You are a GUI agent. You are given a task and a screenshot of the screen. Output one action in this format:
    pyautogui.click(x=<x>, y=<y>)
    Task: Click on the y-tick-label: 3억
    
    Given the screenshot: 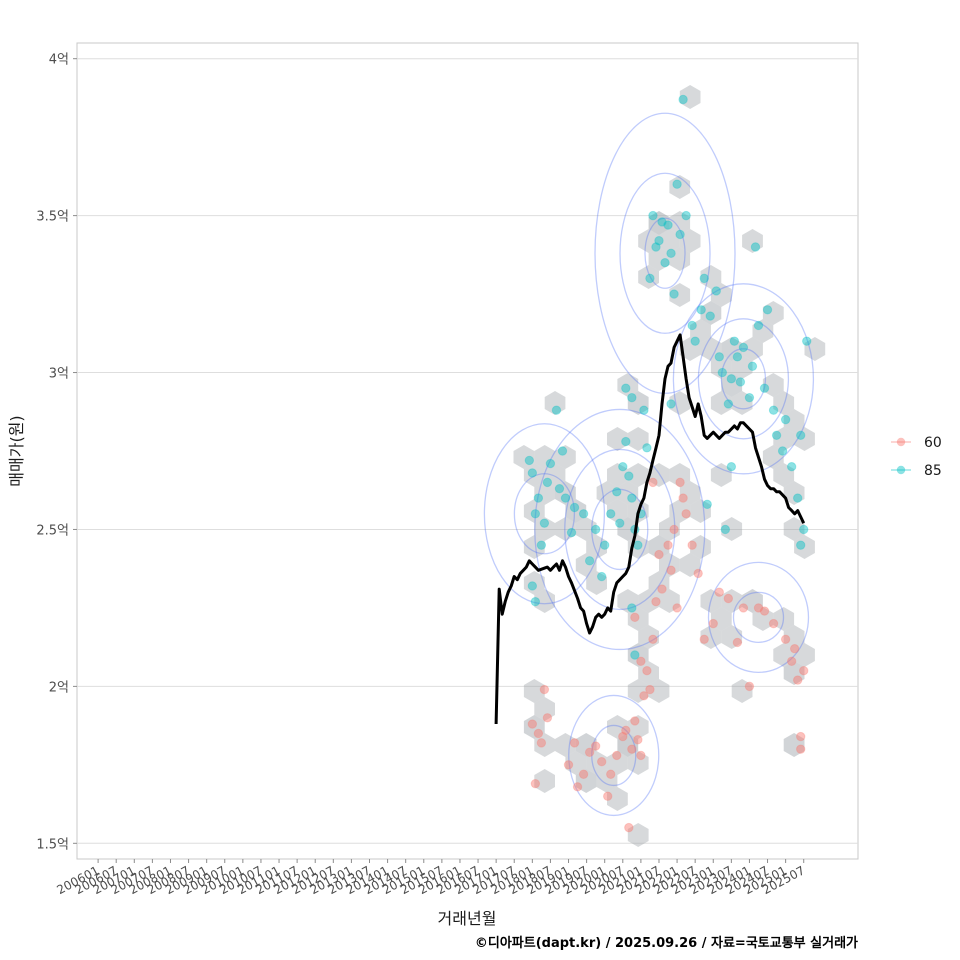 What is the action you would take?
    pyautogui.click(x=59, y=374)
    